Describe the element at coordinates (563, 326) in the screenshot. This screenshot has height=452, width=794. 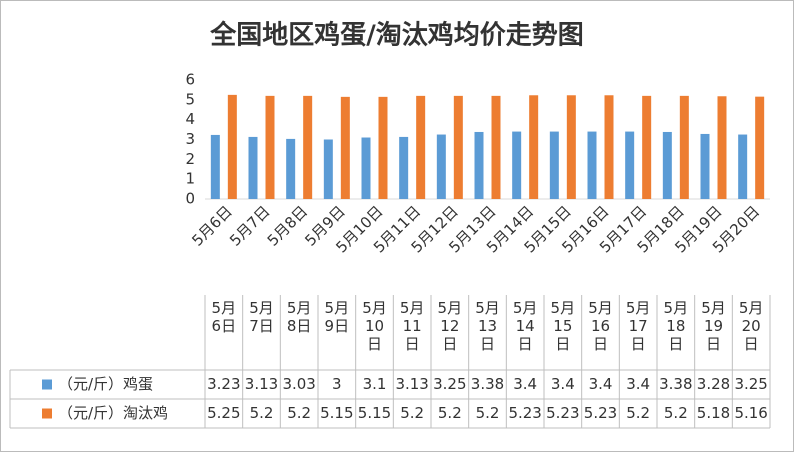
I see `table-header: 5月15日` at that location.